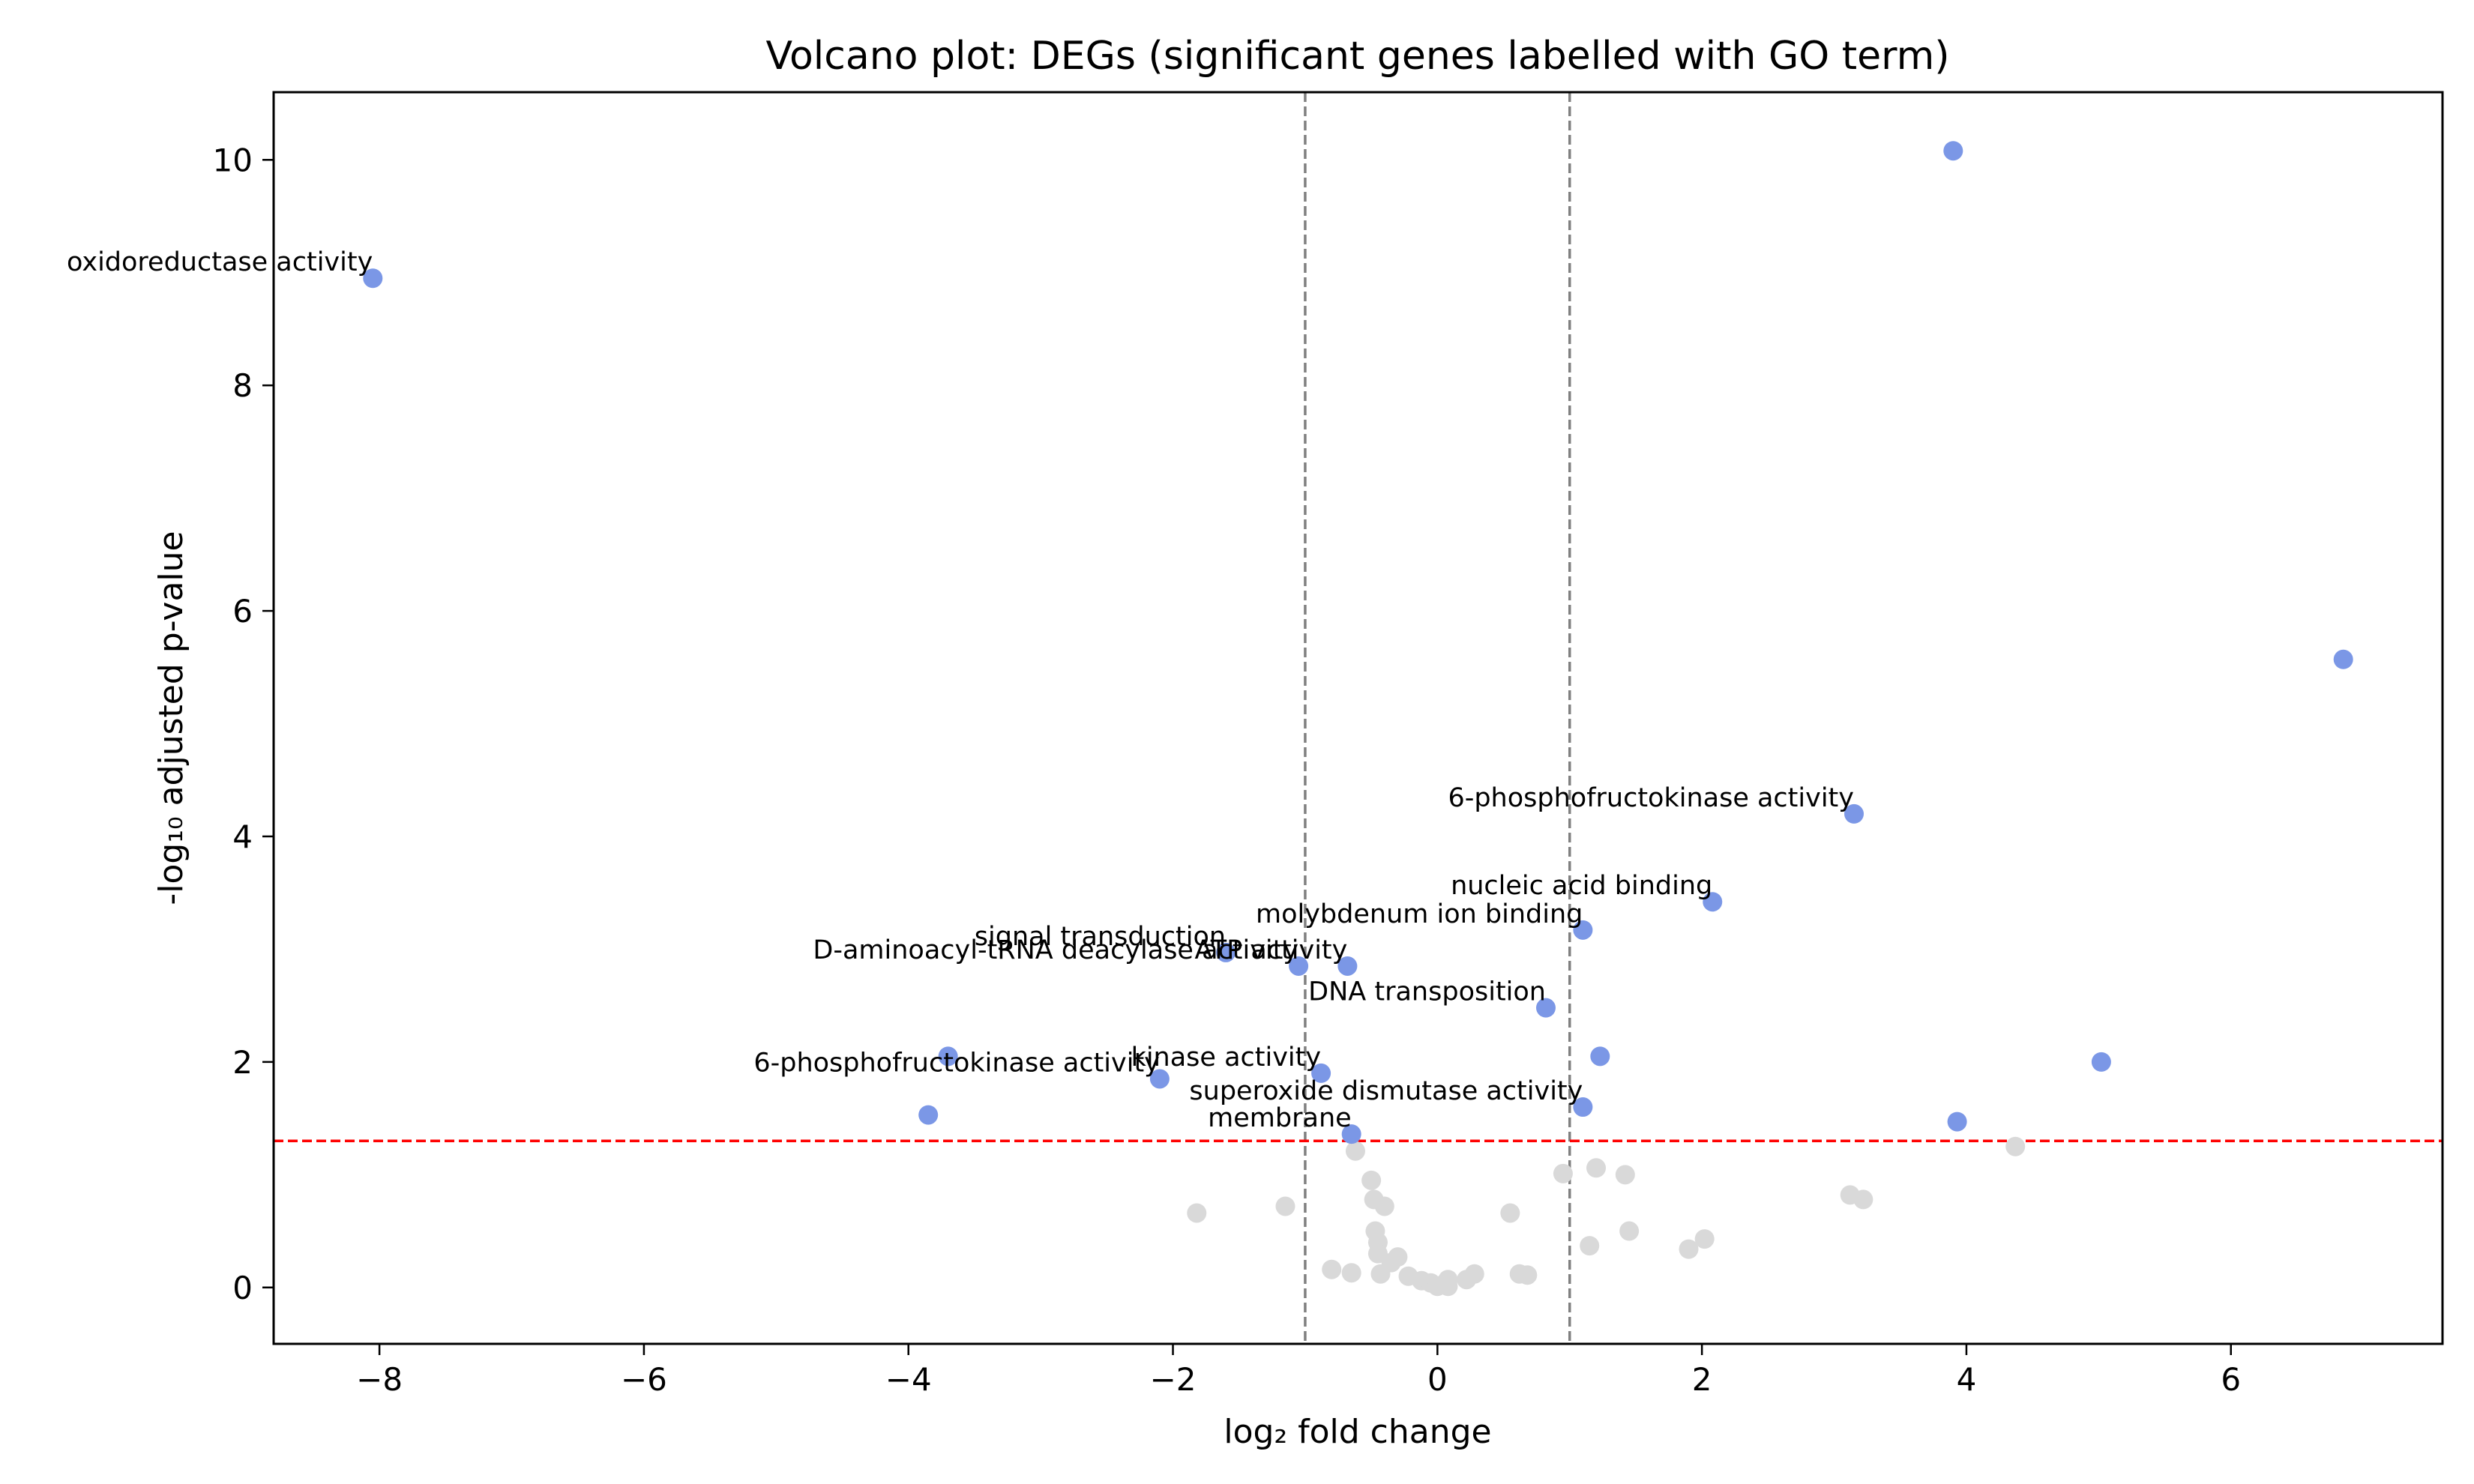 Image resolution: width=2474 pixels, height=1484 pixels. Describe the element at coordinates (1581, 886) in the screenshot. I see `point-label: nucleic acid binding` at that location.